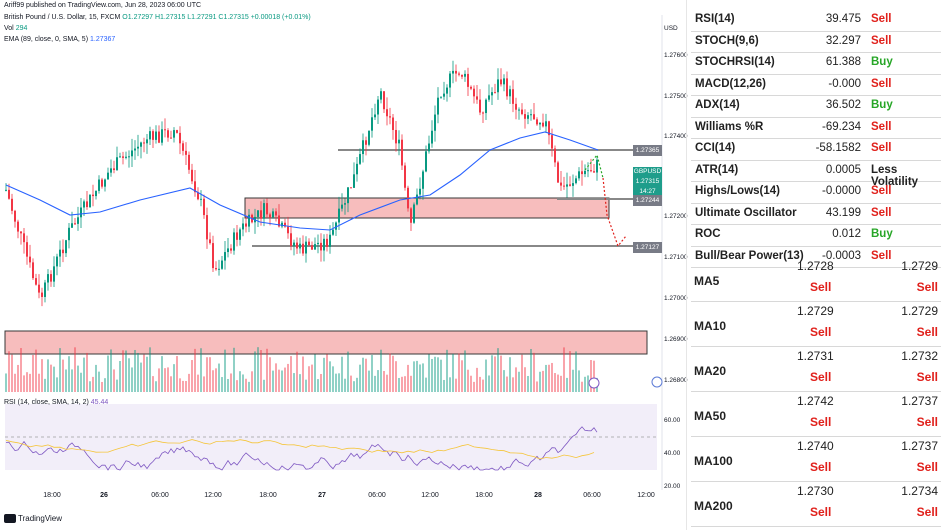 The image size is (941, 530). I want to click on ma-name: MA50, so click(710, 416).